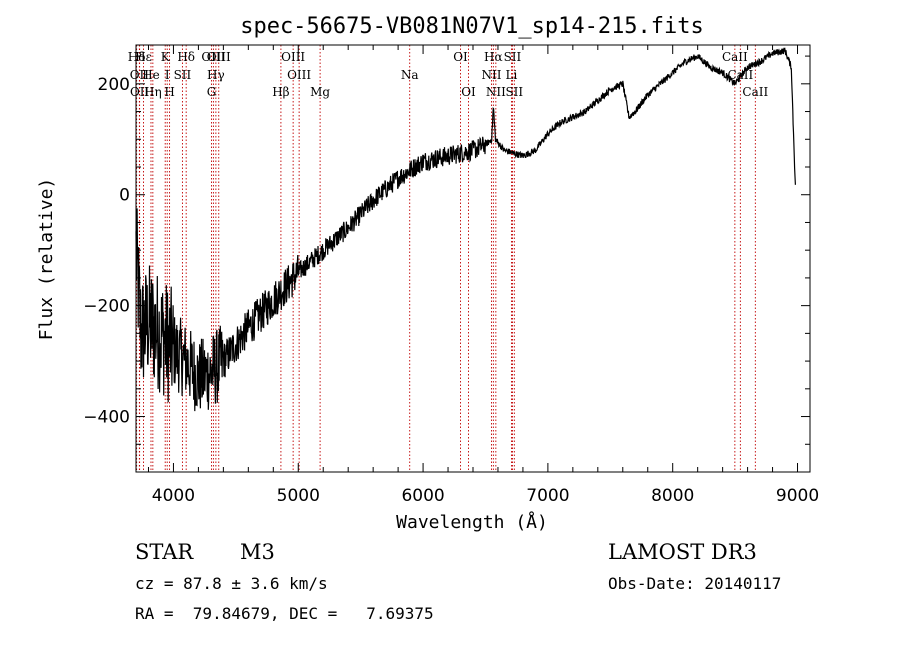 This screenshot has height=649, width=900. Describe the element at coordinates (219, 57) in the screenshot. I see `line-label-14: OIII` at that location.